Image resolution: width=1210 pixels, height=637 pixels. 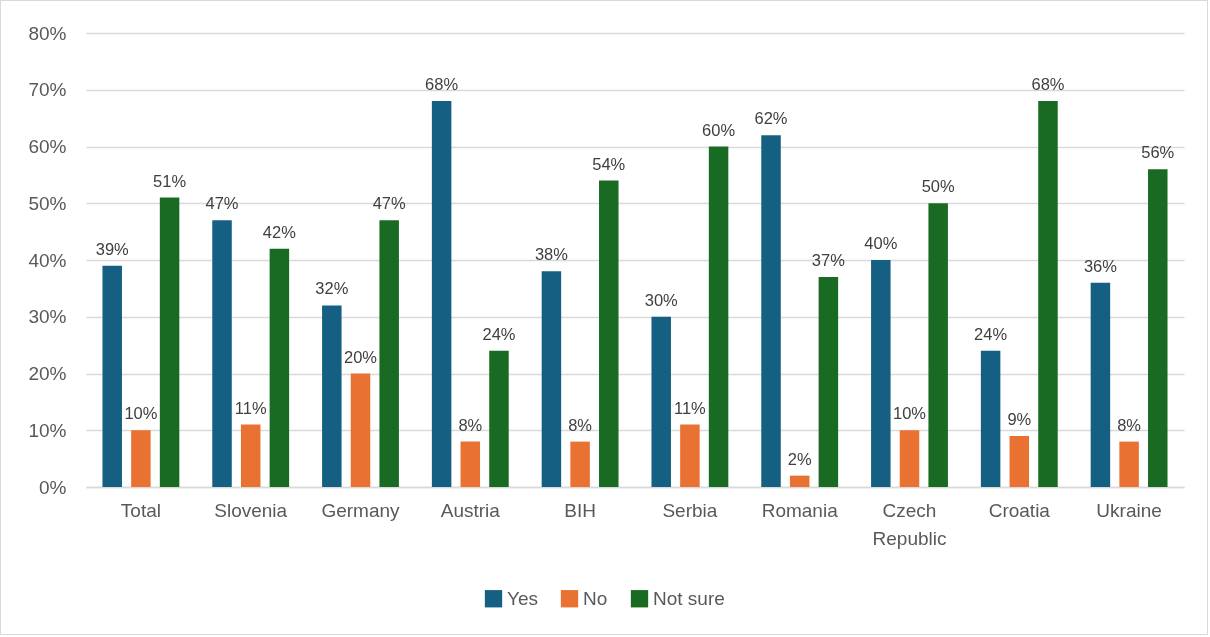 I want to click on y-tick-label: 70%, so click(x=47, y=90).